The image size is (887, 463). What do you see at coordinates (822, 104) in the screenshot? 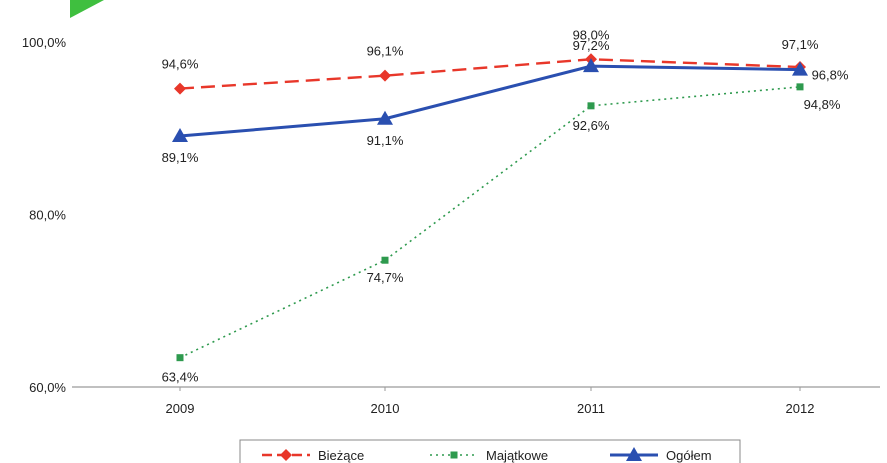
I see `data-label: 94,8%` at bounding box center [822, 104].